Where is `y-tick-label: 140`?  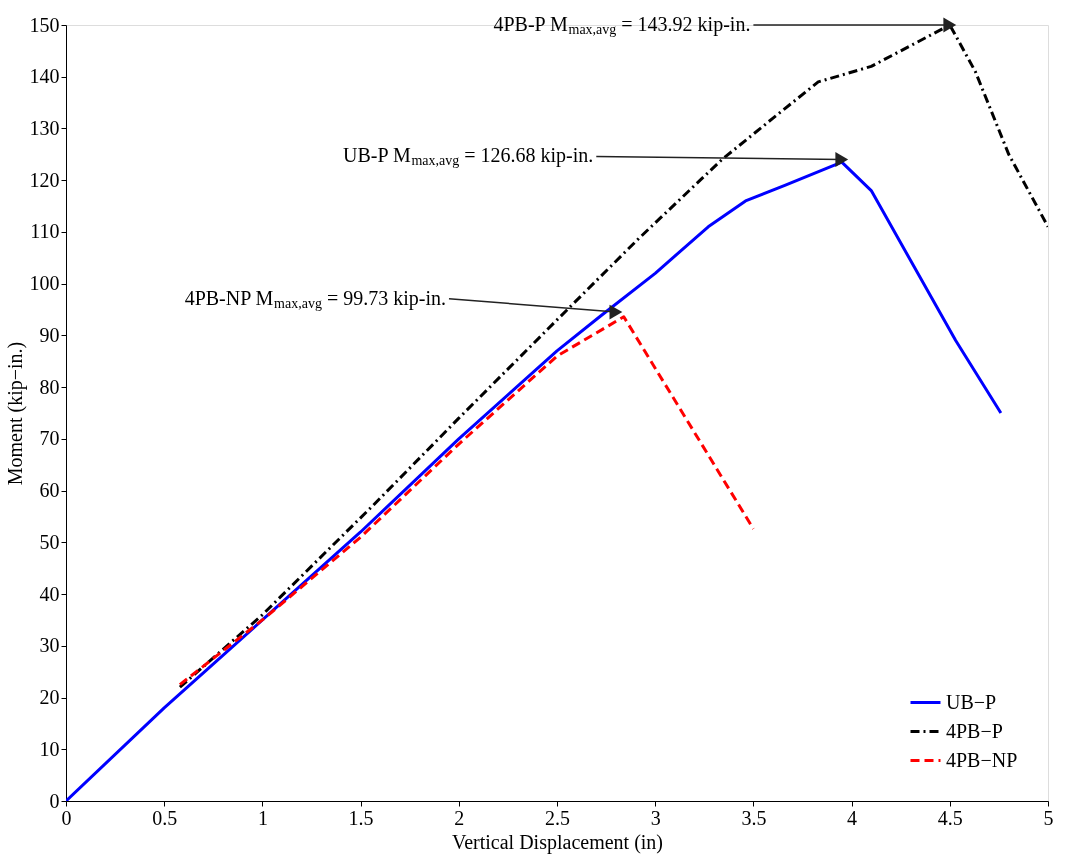
y-tick-label: 140 is located at coordinates (44, 76).